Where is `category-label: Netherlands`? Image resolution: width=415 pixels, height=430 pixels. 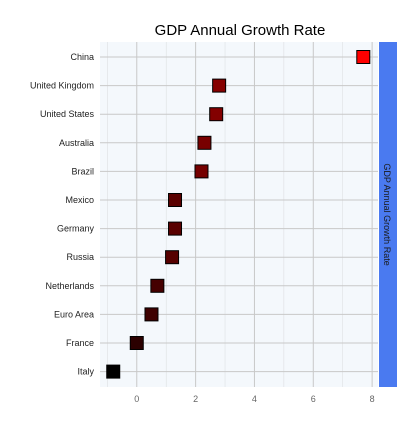 category-label: Netherlands is located at coordinates (69, 286).